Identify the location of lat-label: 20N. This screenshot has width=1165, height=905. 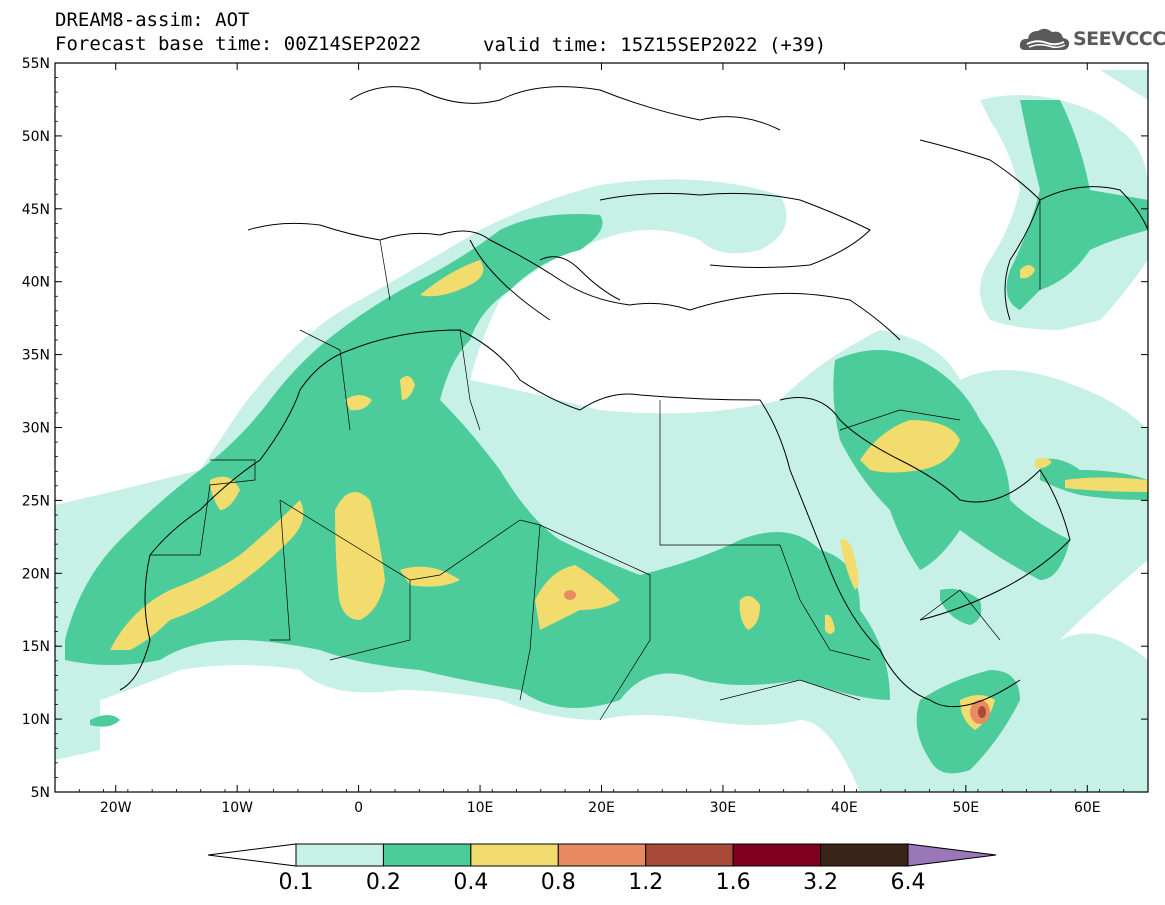
(36, 574).